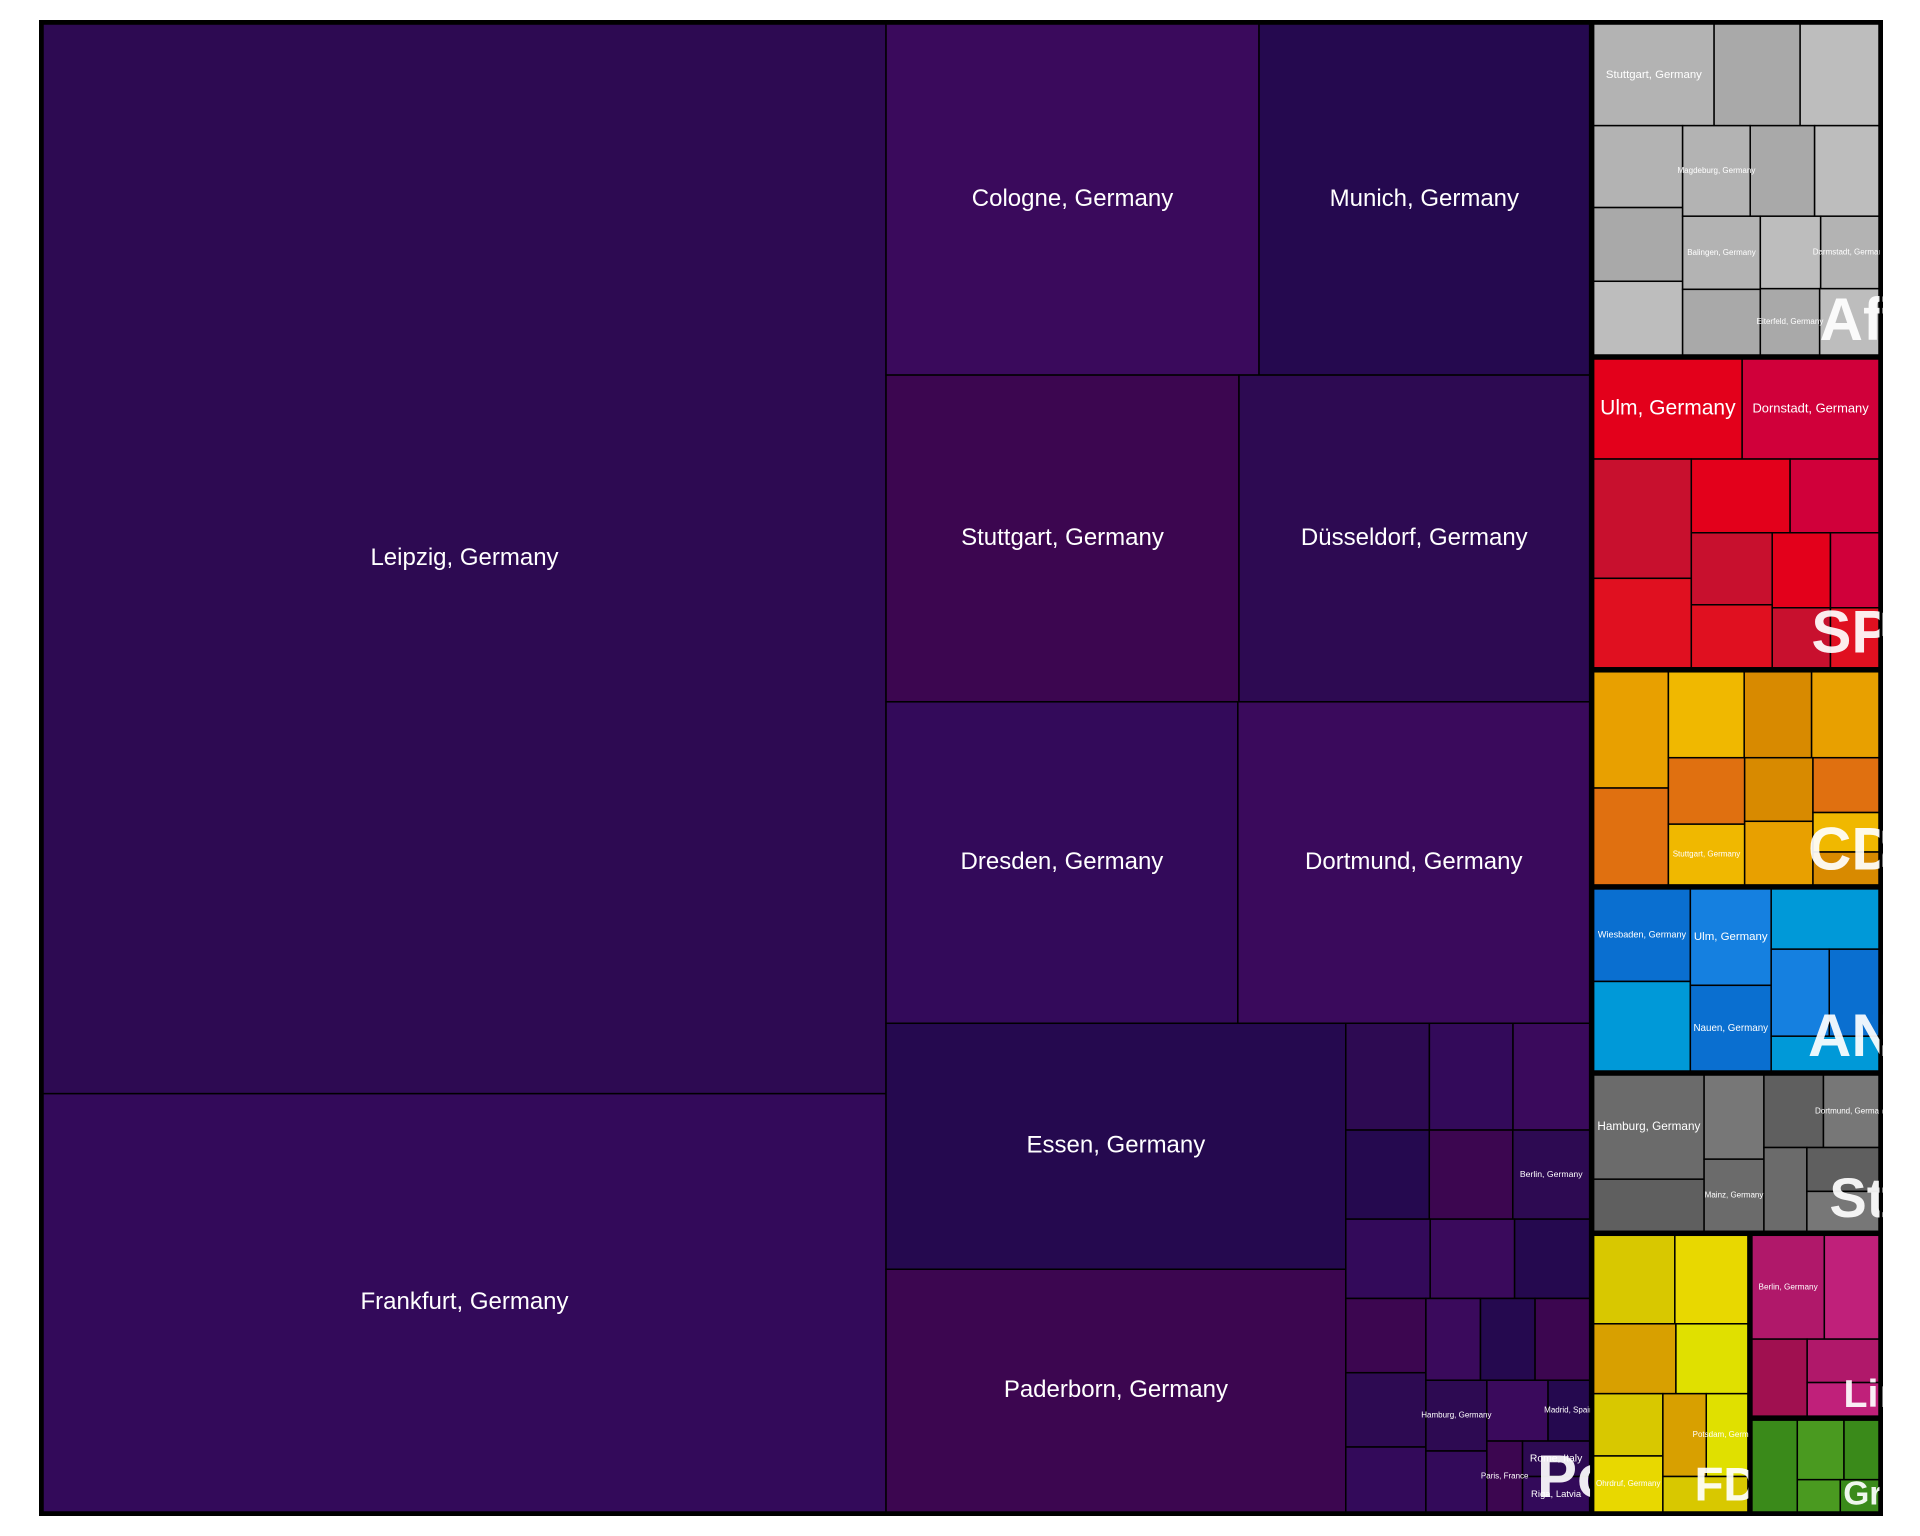 The image size is (1920, 1536). Describe the element at coordinates (1628, 1483) in the screenshot. I see `leaf-label: Ohrdruf, Germany` at that location.